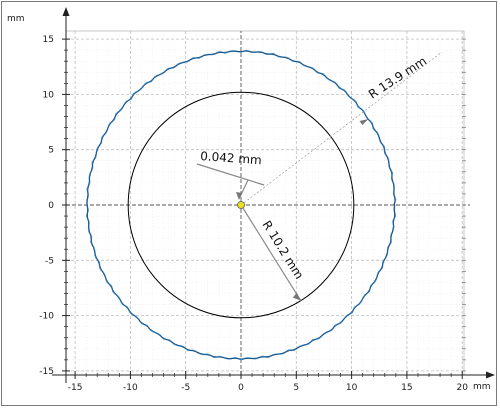 The height and width of the screenshot is (410, 500). I want to click on x-tick-label: -10, so click(130, 388).